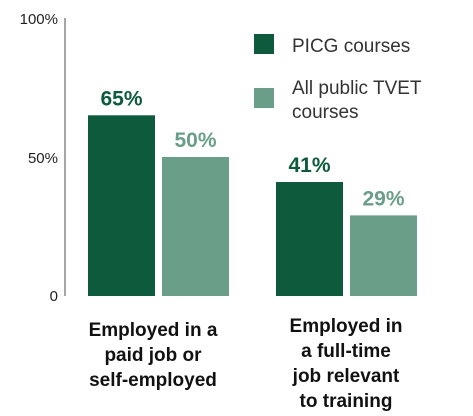 Image resolution: width=473 pixels, height=416 pixels. I want to click on category-label-line: Employed in, so click(346, 326).